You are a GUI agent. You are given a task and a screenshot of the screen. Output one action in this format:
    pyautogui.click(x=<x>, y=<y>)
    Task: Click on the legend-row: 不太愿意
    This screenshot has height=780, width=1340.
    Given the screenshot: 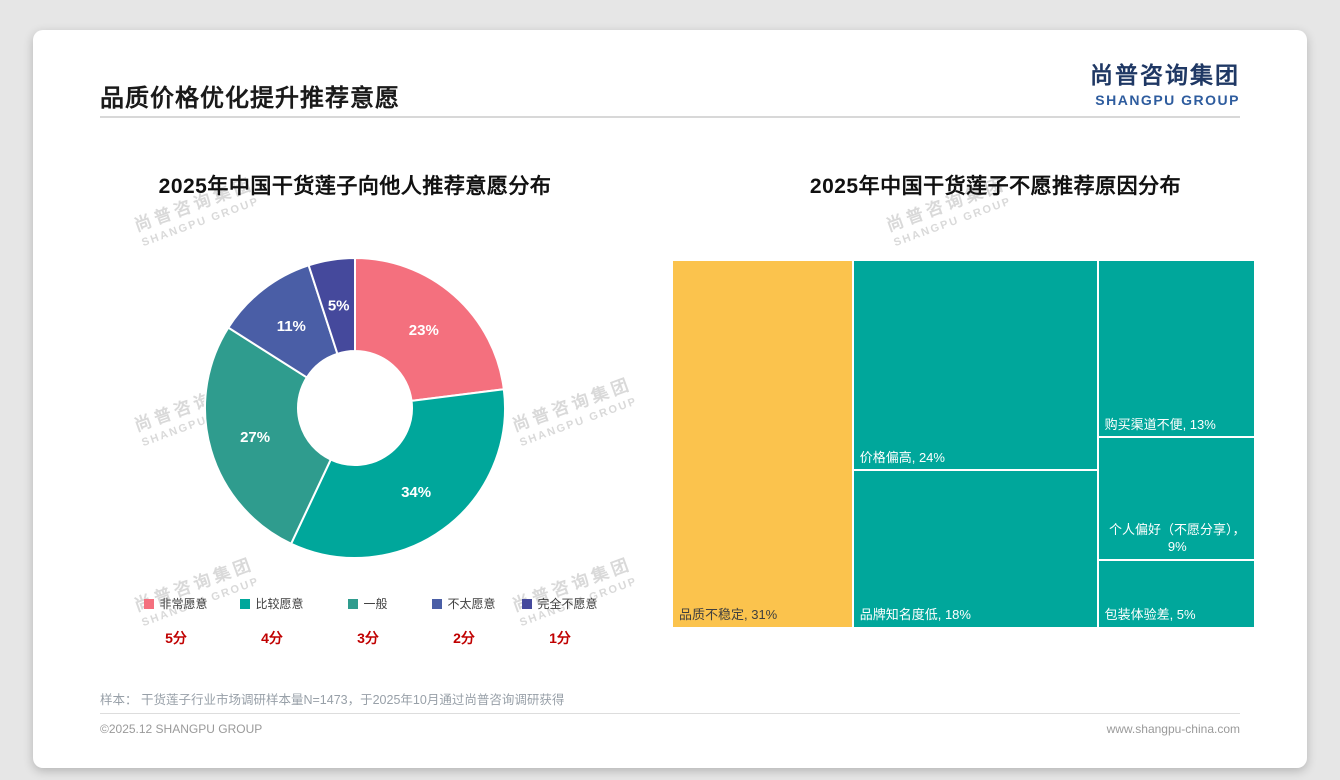 What is the action you would take?
    pyautogui.click(x=464, y=603)
    